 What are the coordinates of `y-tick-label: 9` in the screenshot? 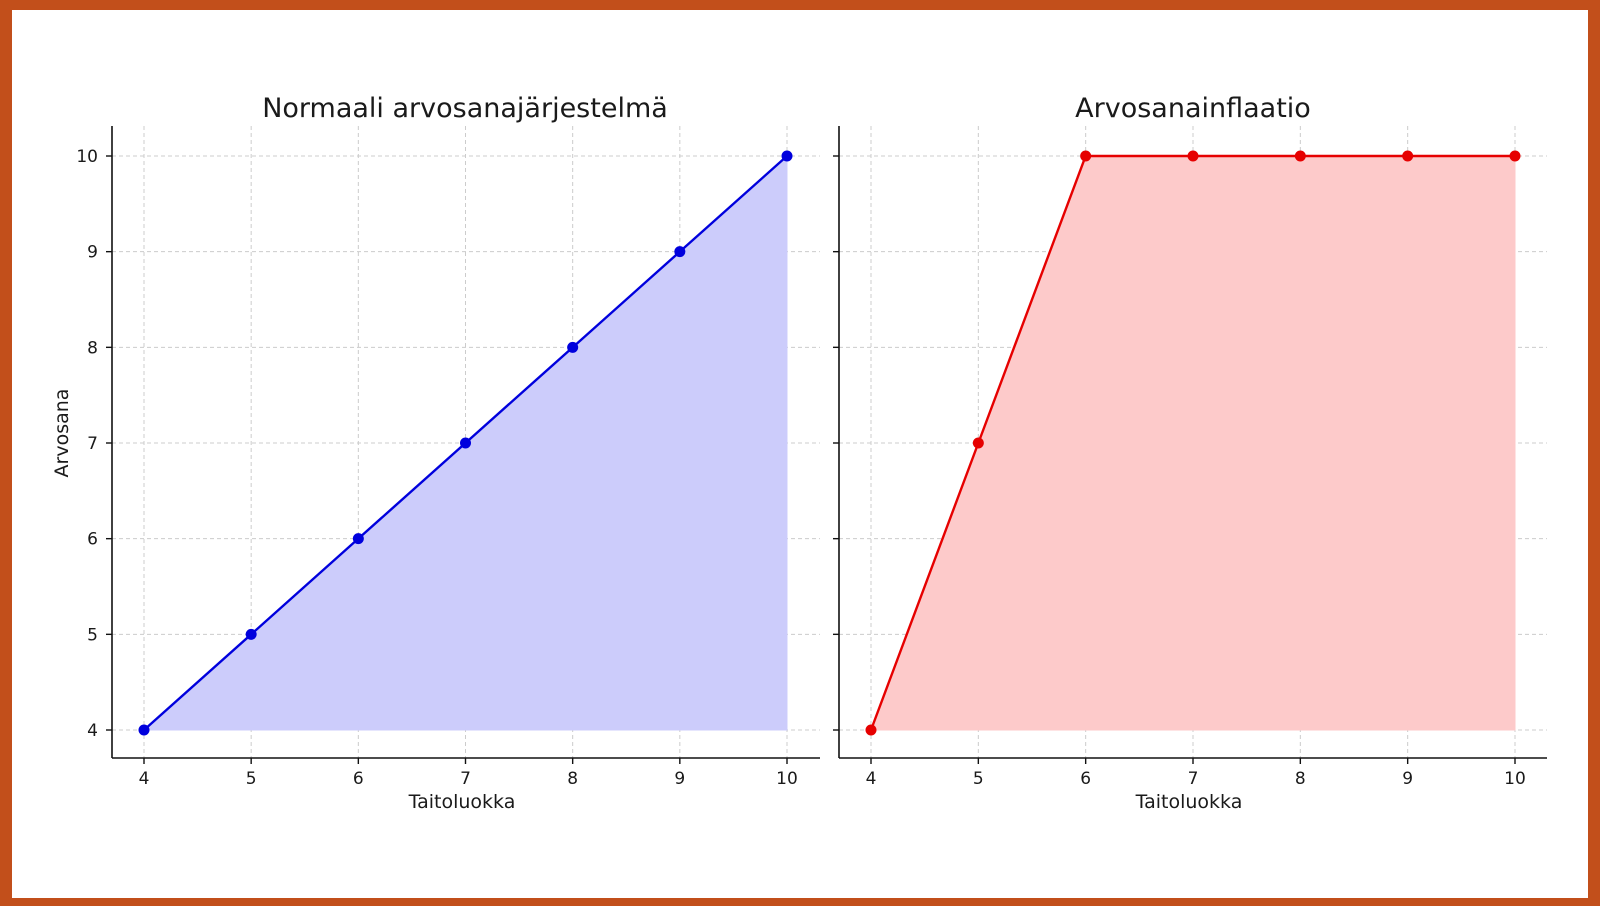 It's located at (92, 253).